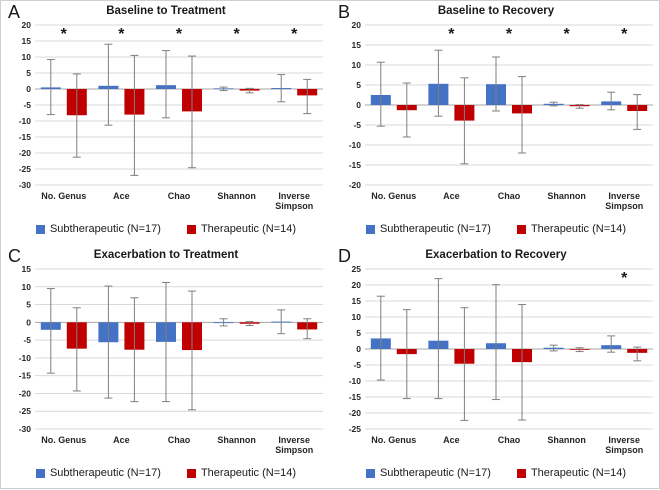 The width and height of the screenshot is (660, 490). What do you see at coordinates (236, 440) in the screenshot?
I see `svg-text: Shannon` at bounding box center [236, 440].